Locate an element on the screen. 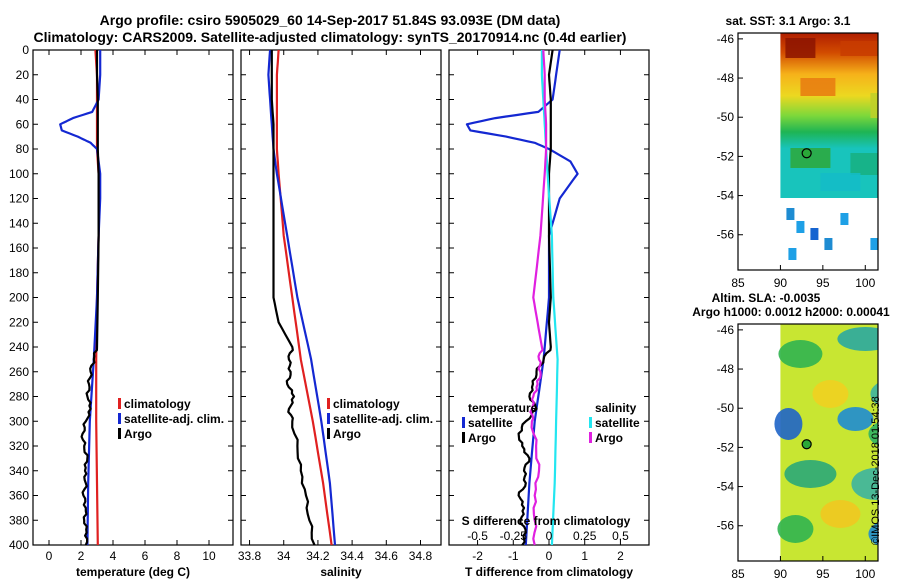  sst-map-xtick-label: 85 is located at coordinates (738, 283).